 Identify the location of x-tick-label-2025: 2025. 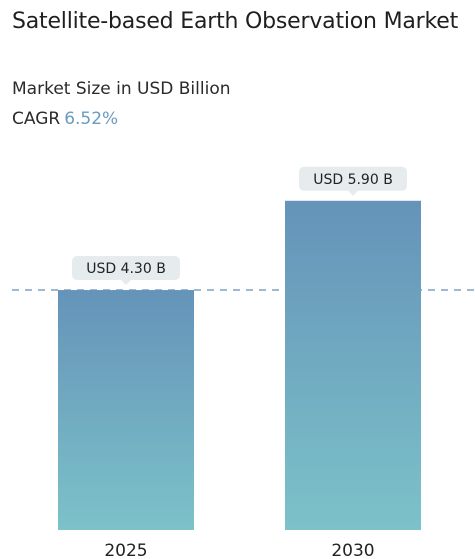
(125, 550).